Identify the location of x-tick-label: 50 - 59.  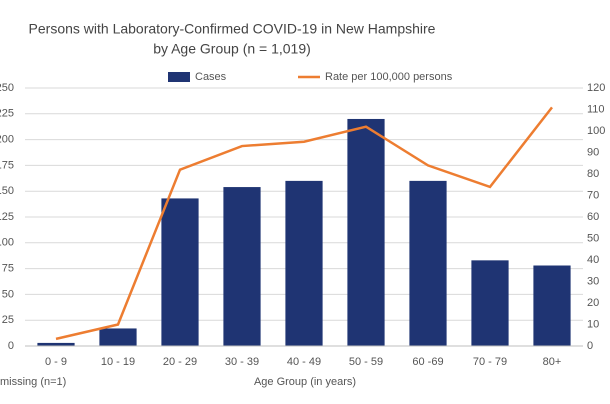
(366, 362).